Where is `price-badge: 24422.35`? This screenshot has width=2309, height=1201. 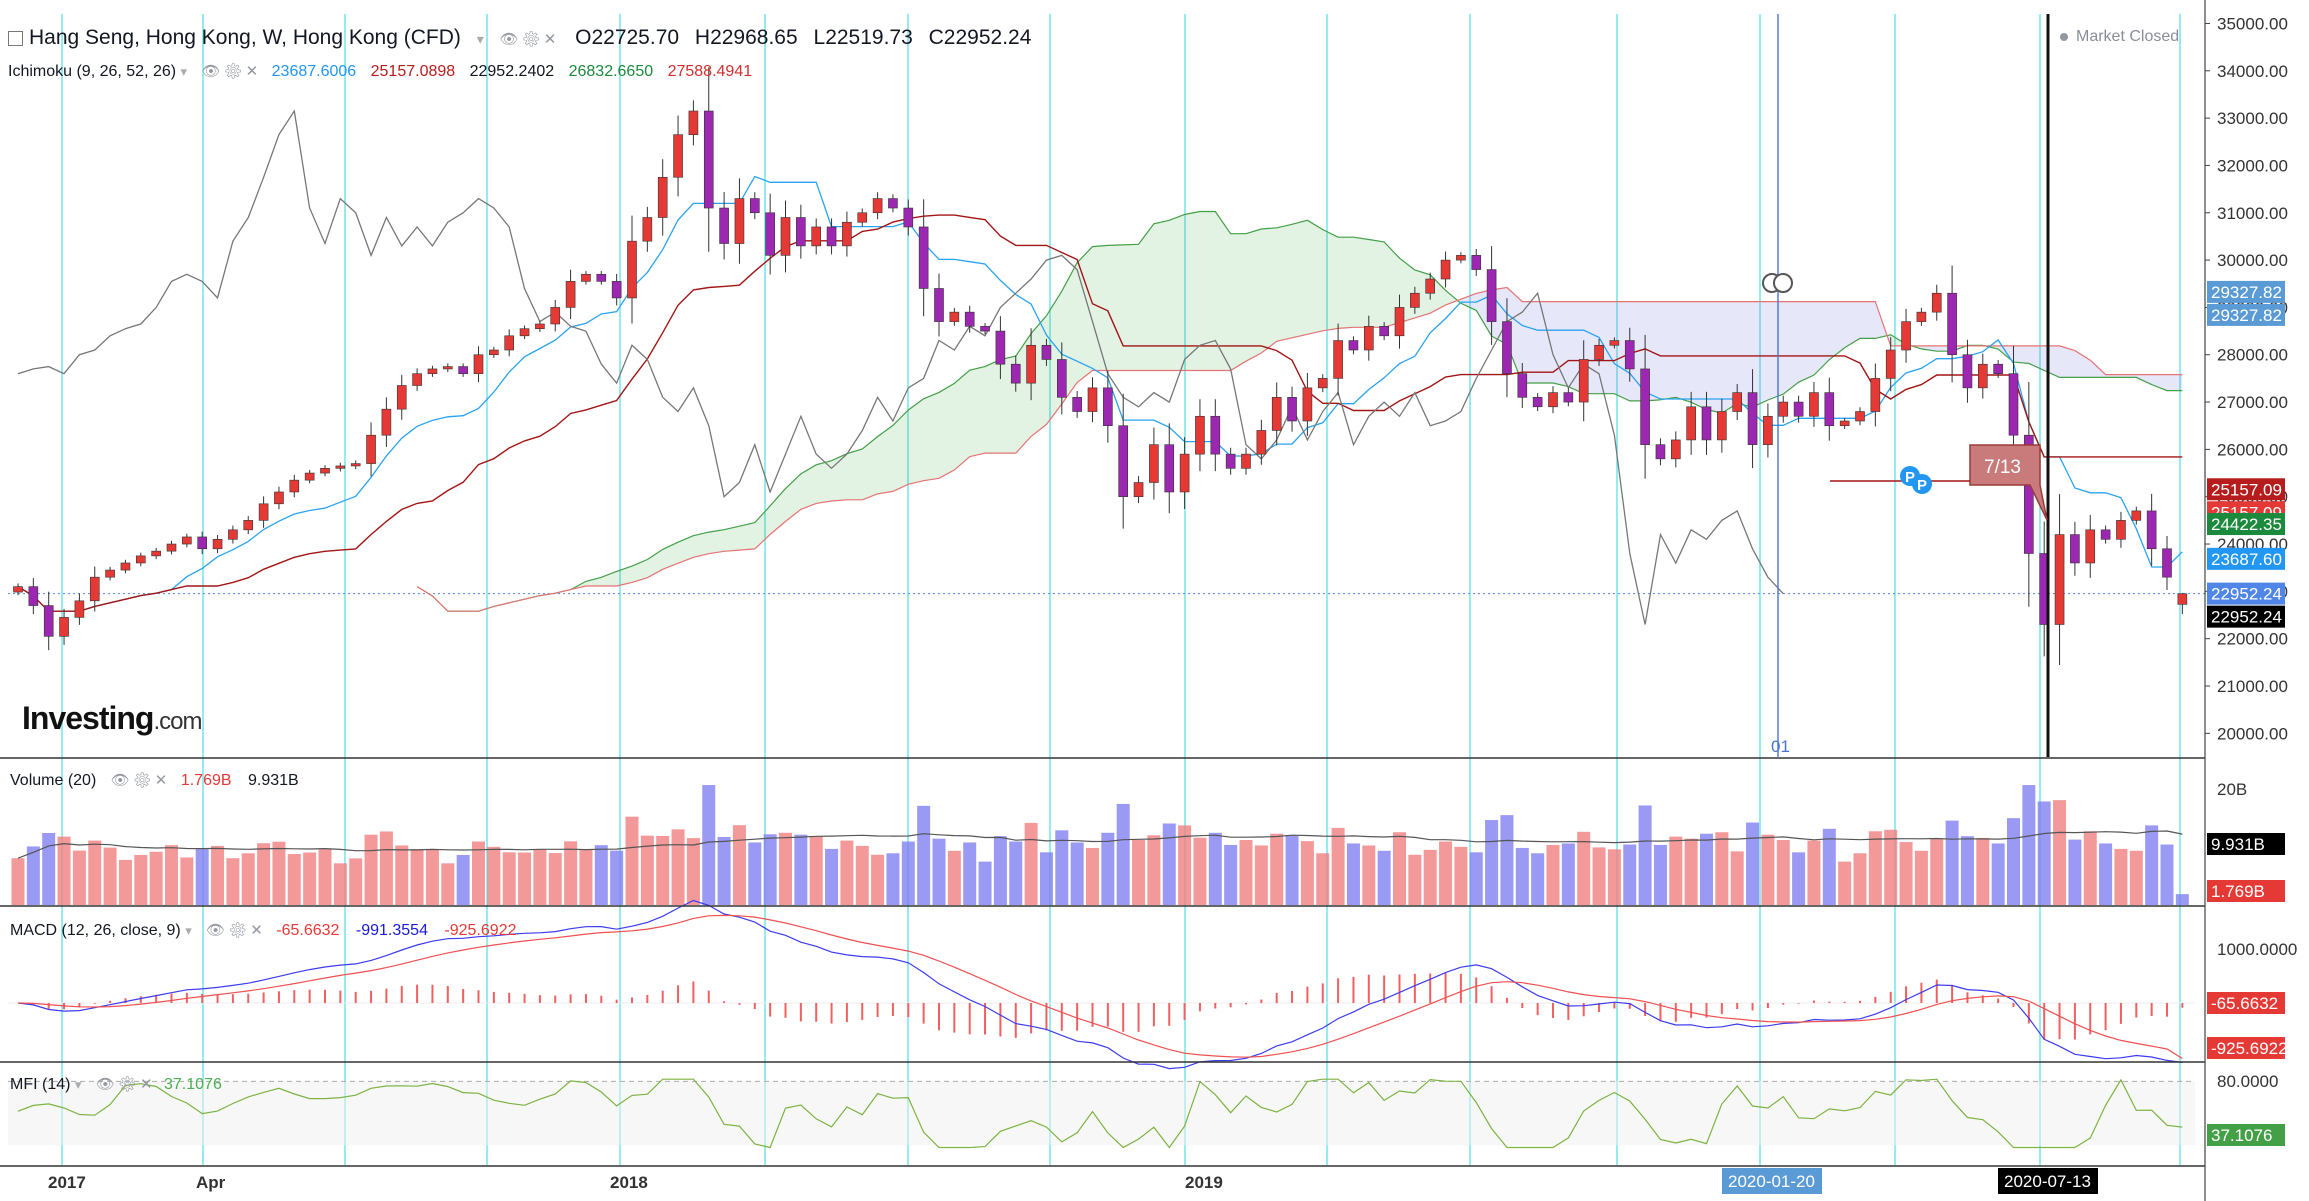 price-badge: 24422.35 is located at coordinates (2246, 524).